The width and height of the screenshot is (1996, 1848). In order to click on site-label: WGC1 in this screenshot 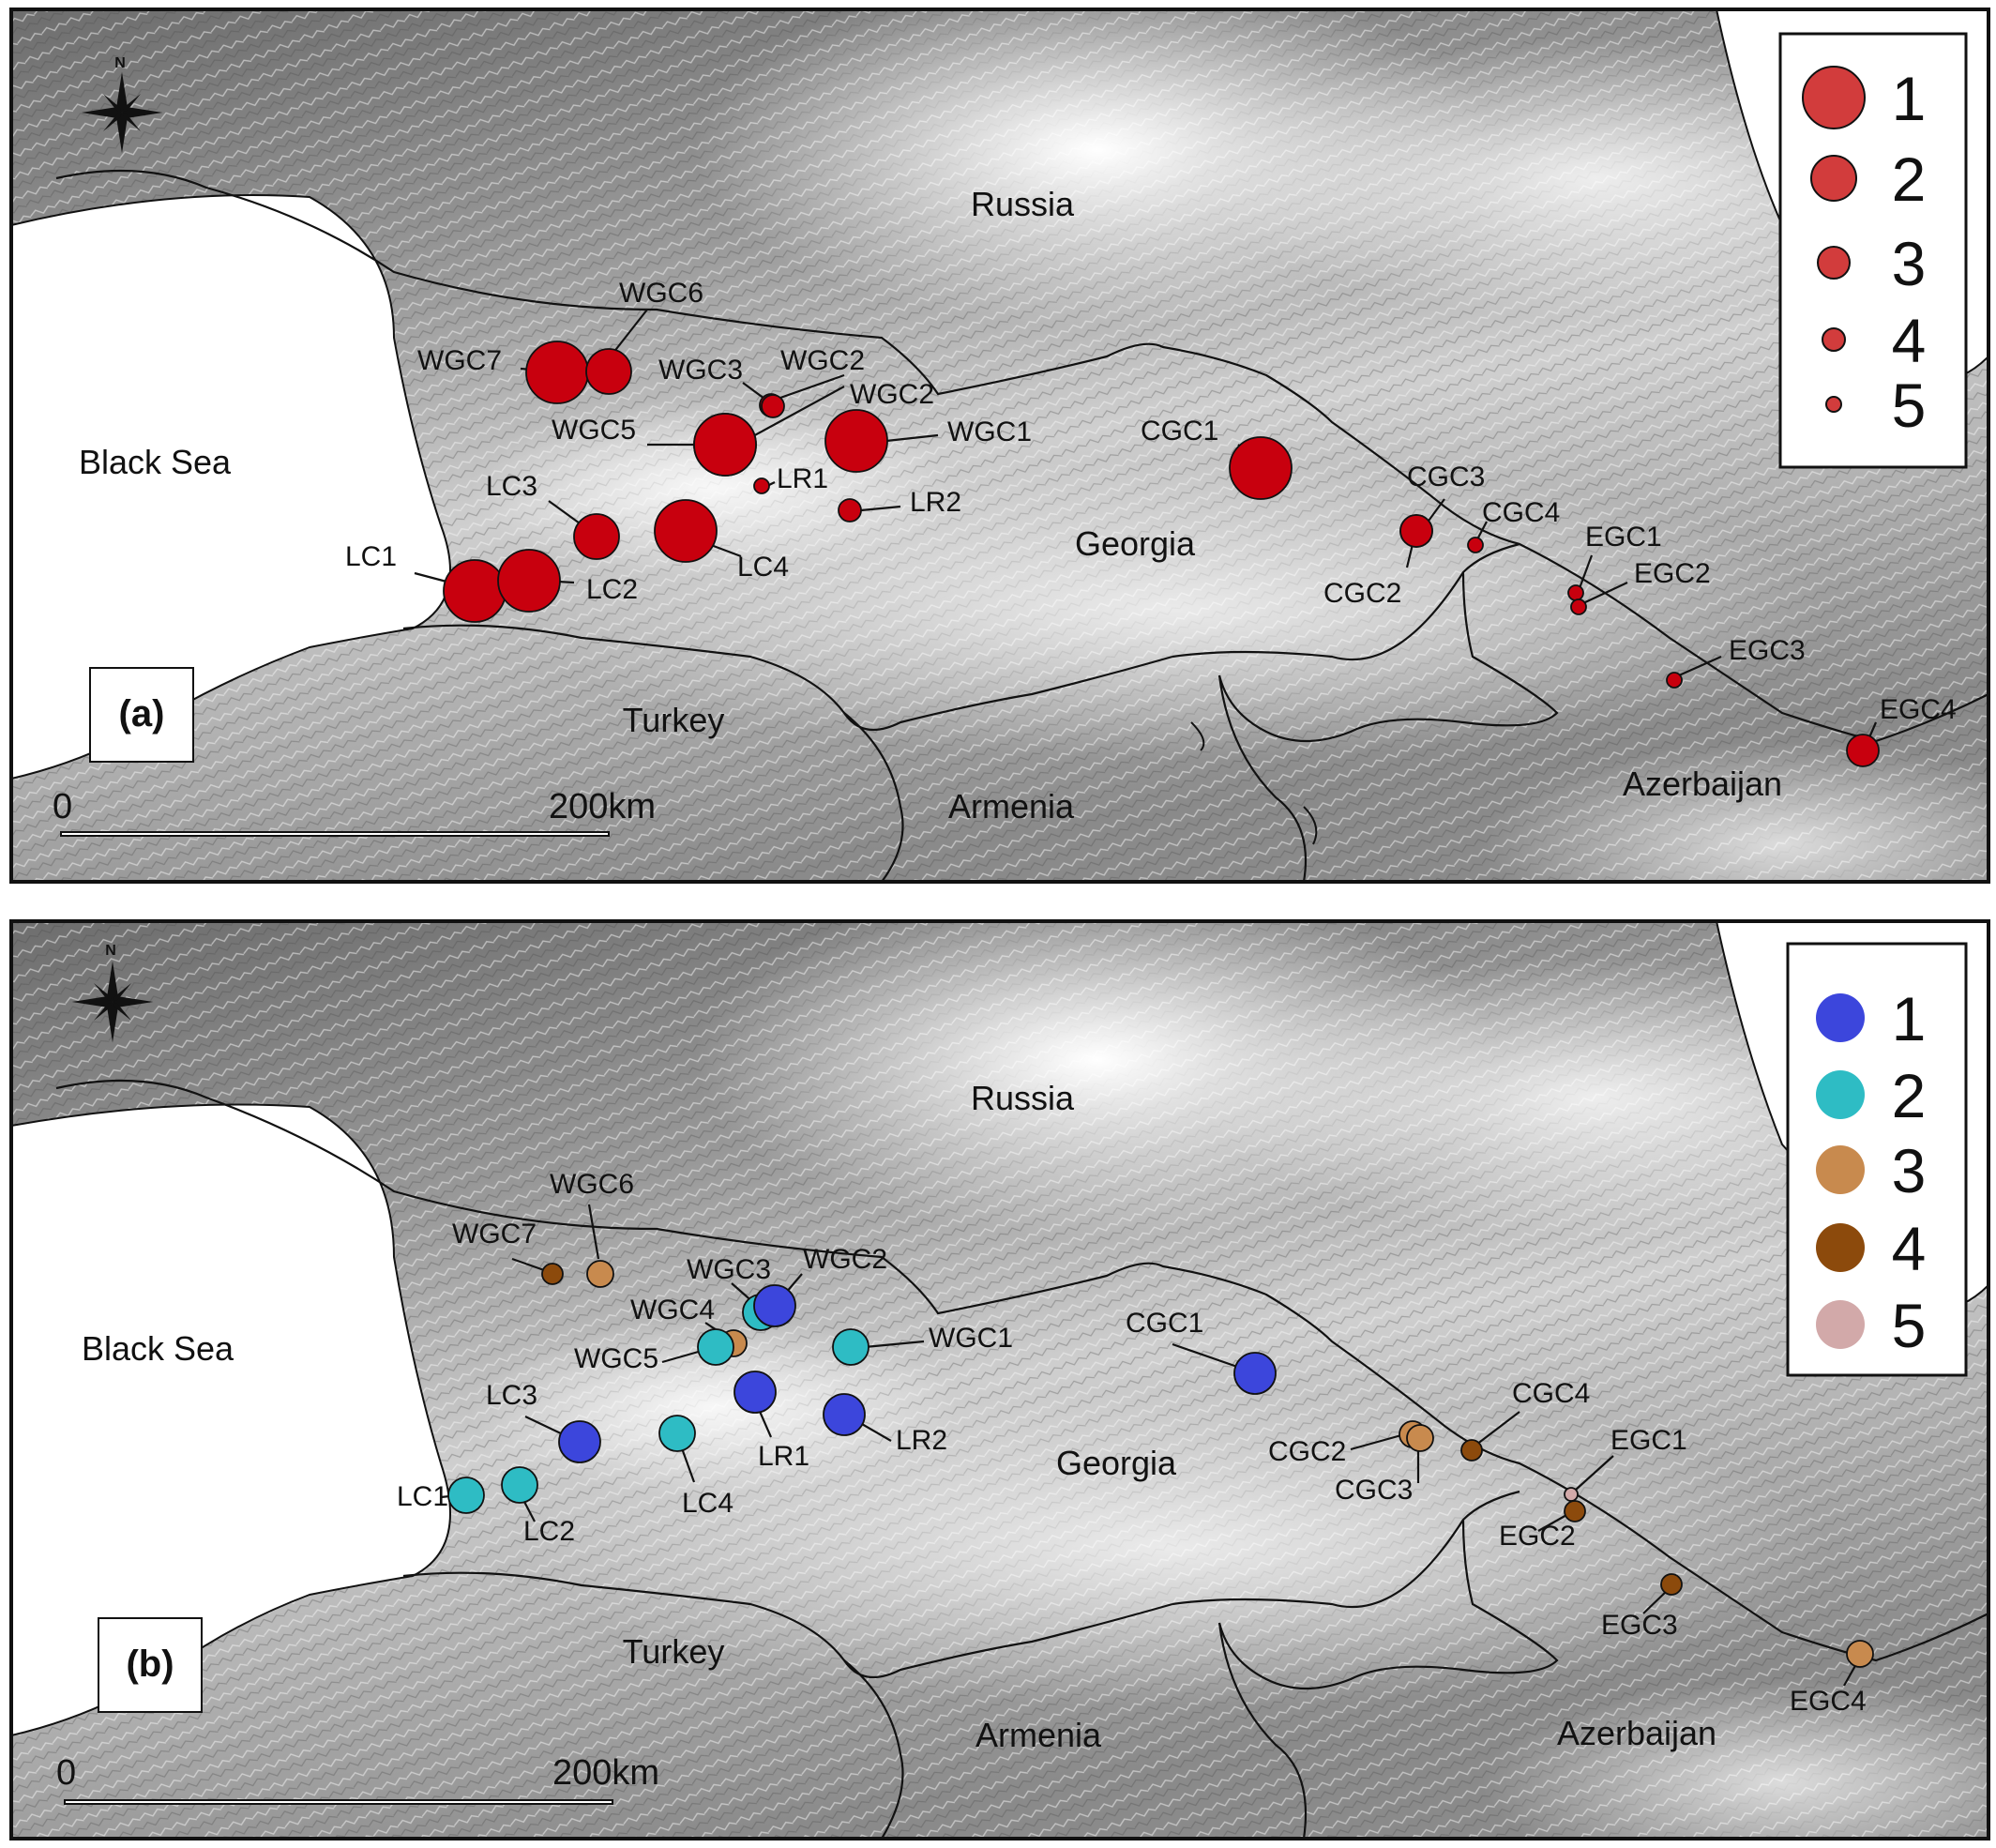, I will do `click(990, 432)`.